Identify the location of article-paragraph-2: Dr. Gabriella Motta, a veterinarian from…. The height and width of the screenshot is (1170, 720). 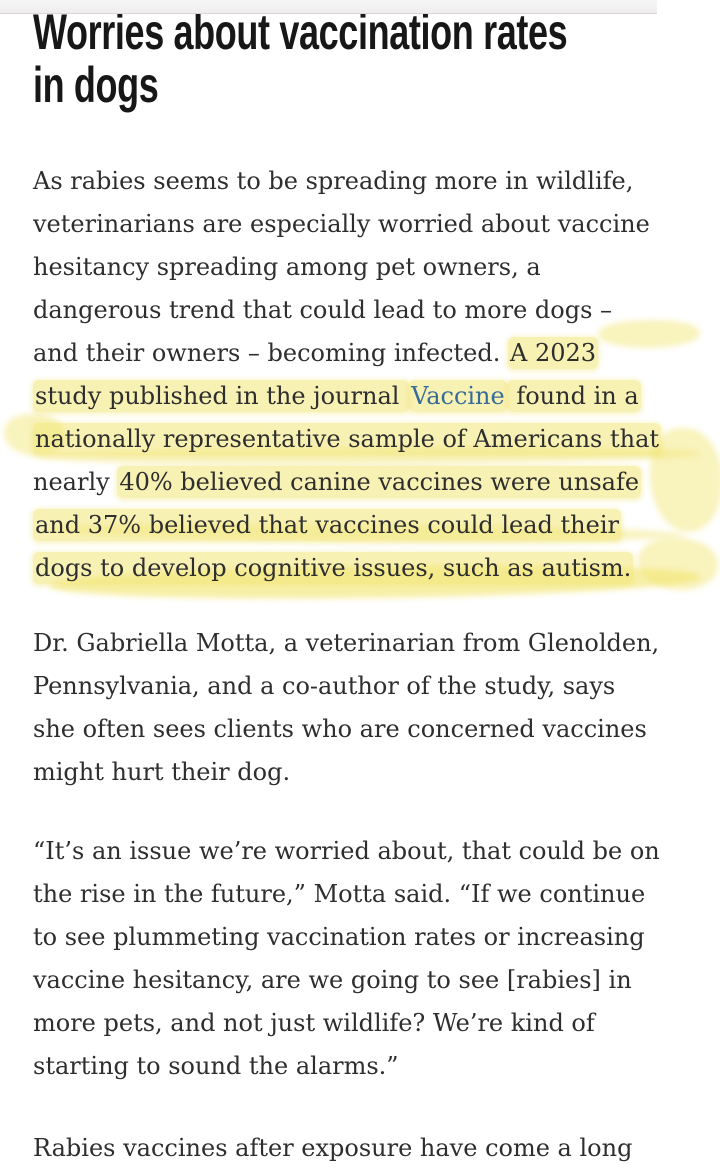
(346, 707).